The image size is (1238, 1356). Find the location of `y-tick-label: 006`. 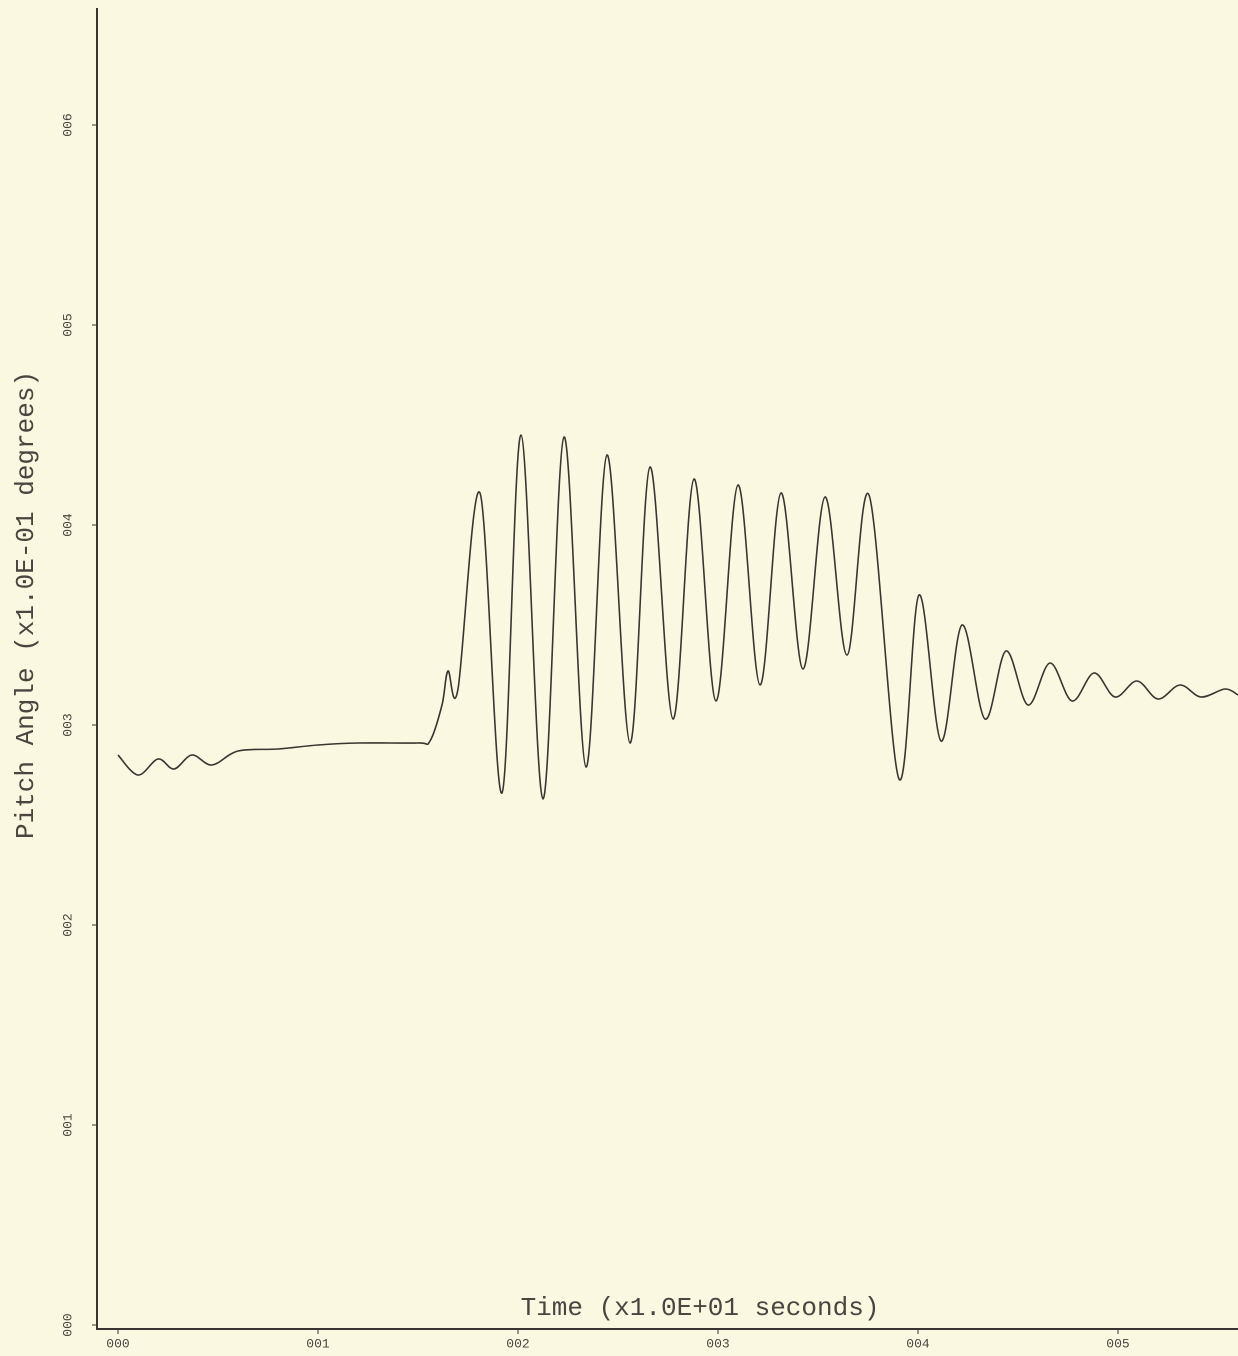

y-tick-label: 006 is located at coordinates (67, 124).